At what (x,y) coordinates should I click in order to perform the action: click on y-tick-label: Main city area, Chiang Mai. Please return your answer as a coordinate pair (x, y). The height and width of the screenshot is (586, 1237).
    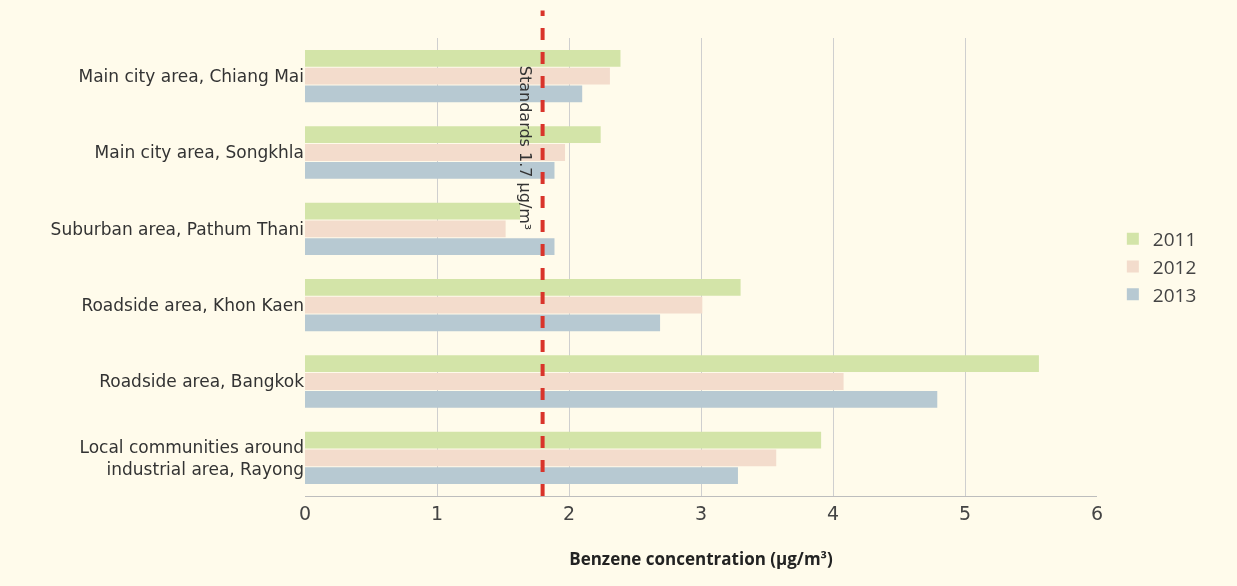
    Looking at the image, I should click on (191, 76).